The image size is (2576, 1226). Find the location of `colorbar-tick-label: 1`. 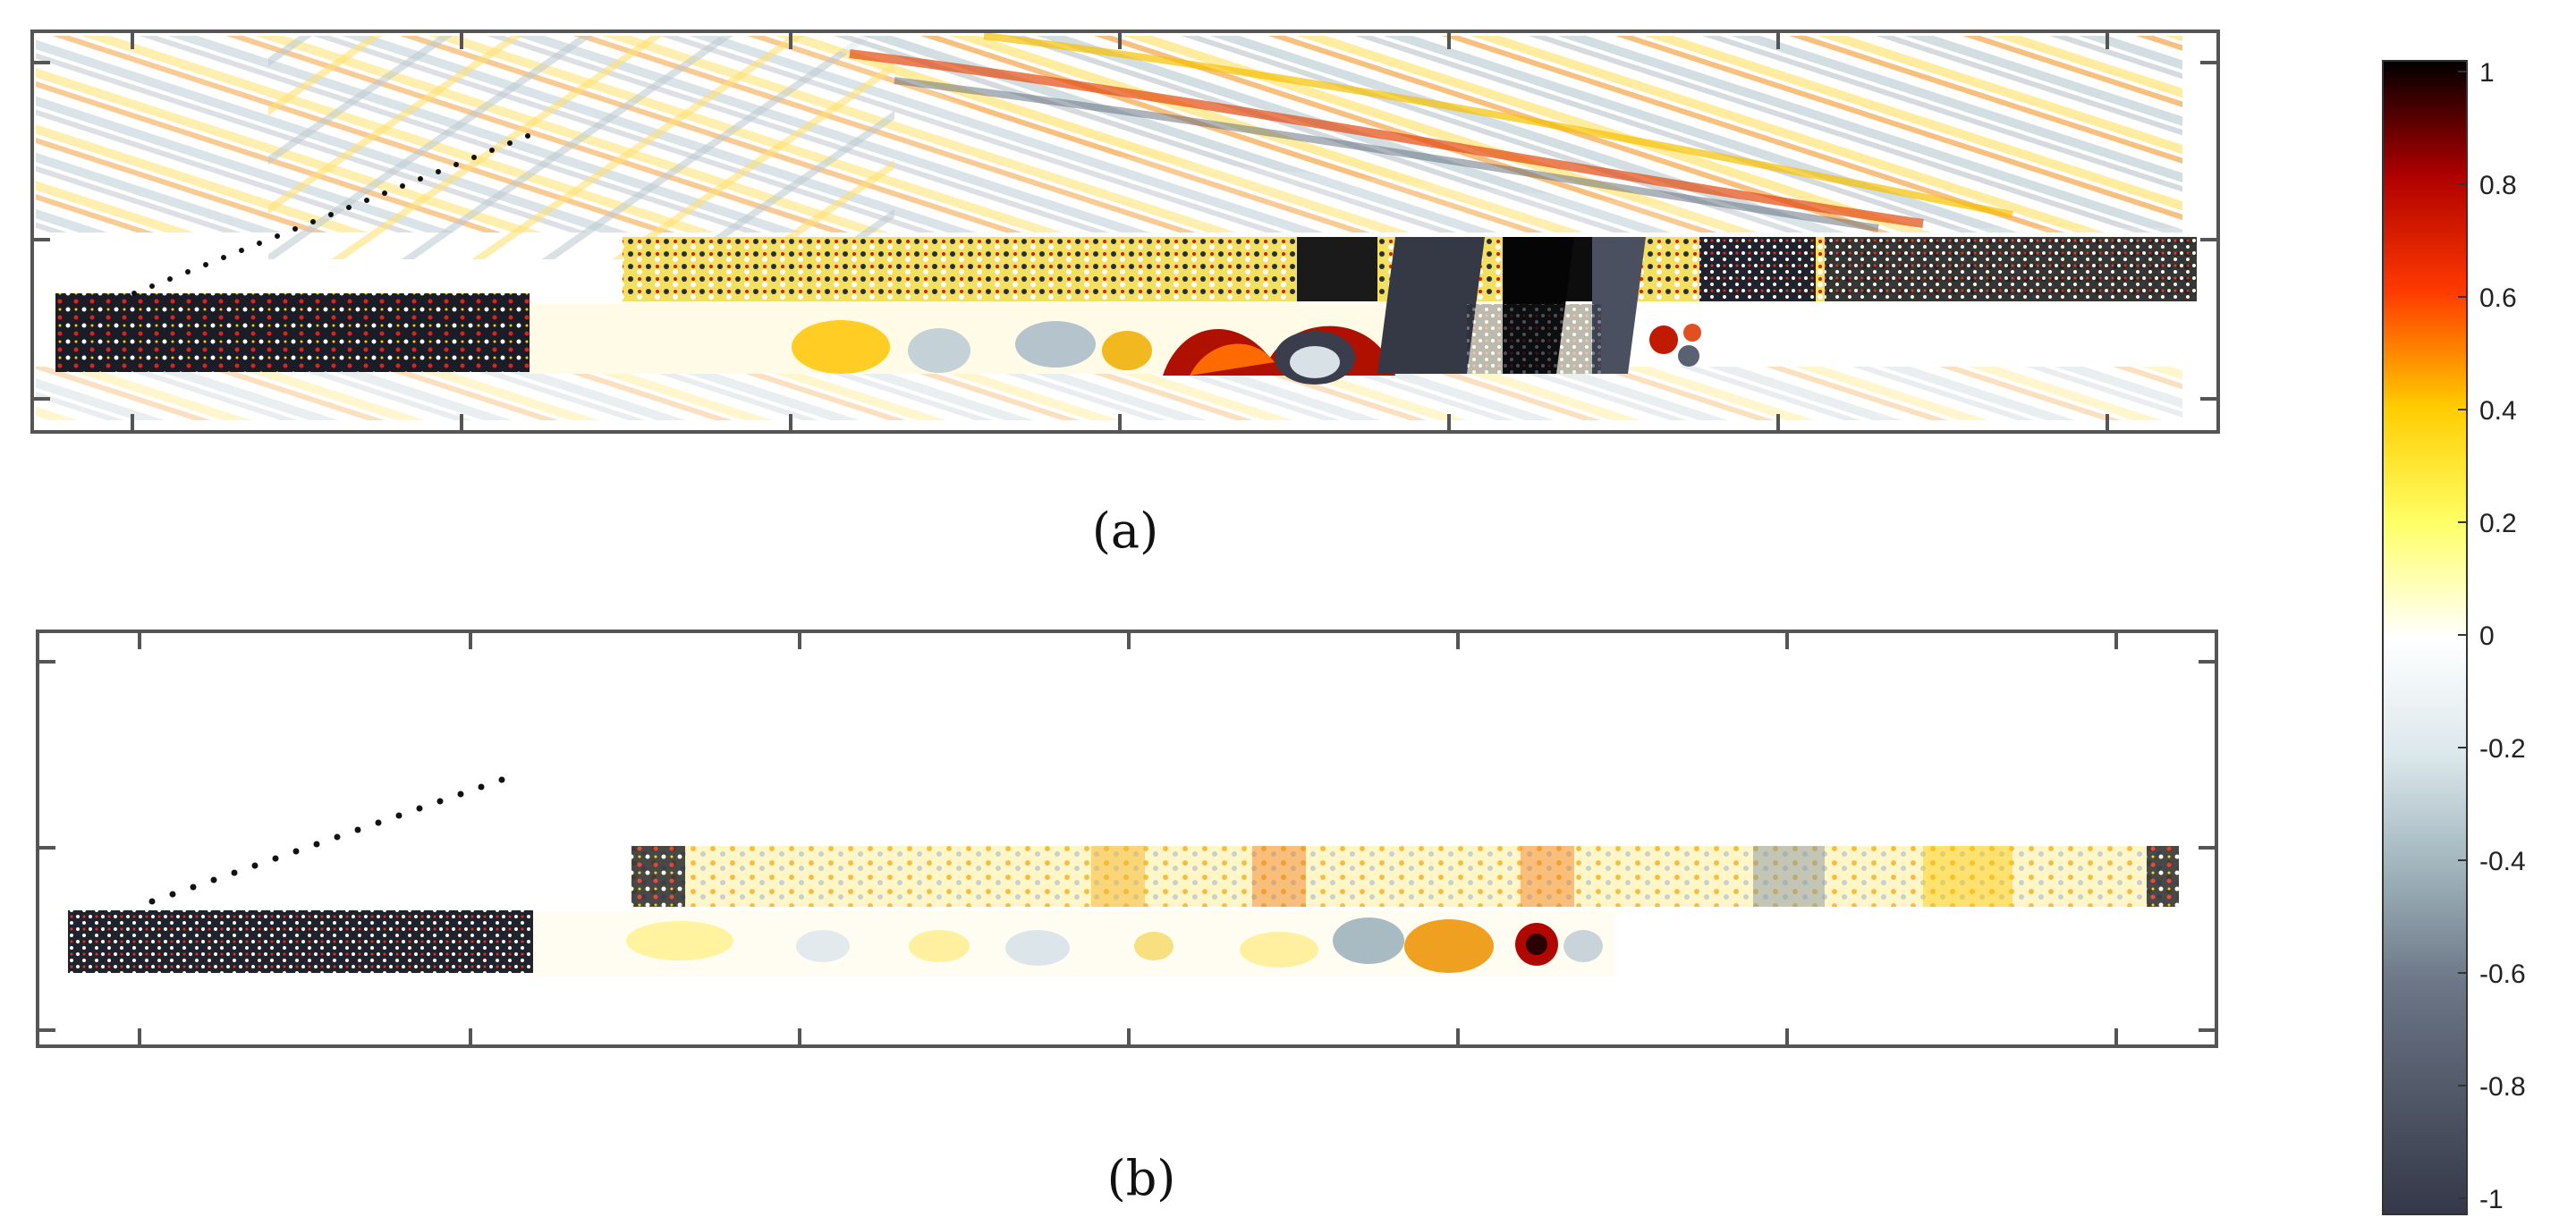

colorbar-tick-label: 1 is located at coordinates (2487, 73).